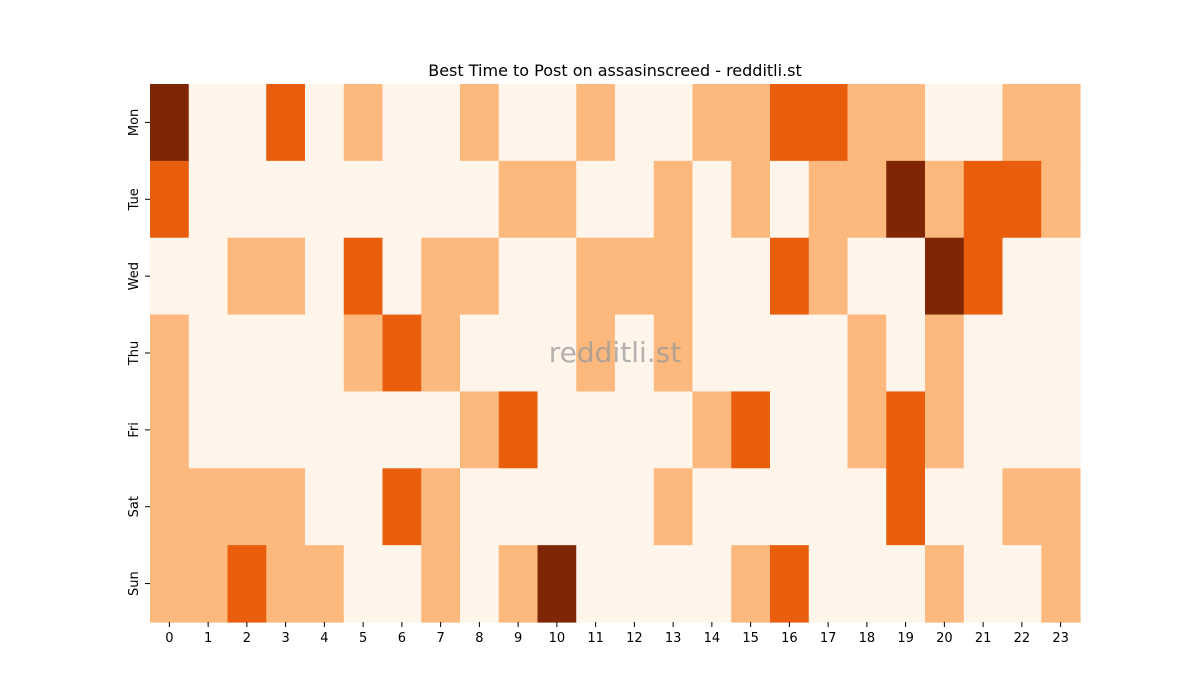 This screenshot has height=700, width=1200. What do you see at coordinates (134, 583) in the screenshot?
I see `y-tick-label: Sun` at bounding box center [134, 583].